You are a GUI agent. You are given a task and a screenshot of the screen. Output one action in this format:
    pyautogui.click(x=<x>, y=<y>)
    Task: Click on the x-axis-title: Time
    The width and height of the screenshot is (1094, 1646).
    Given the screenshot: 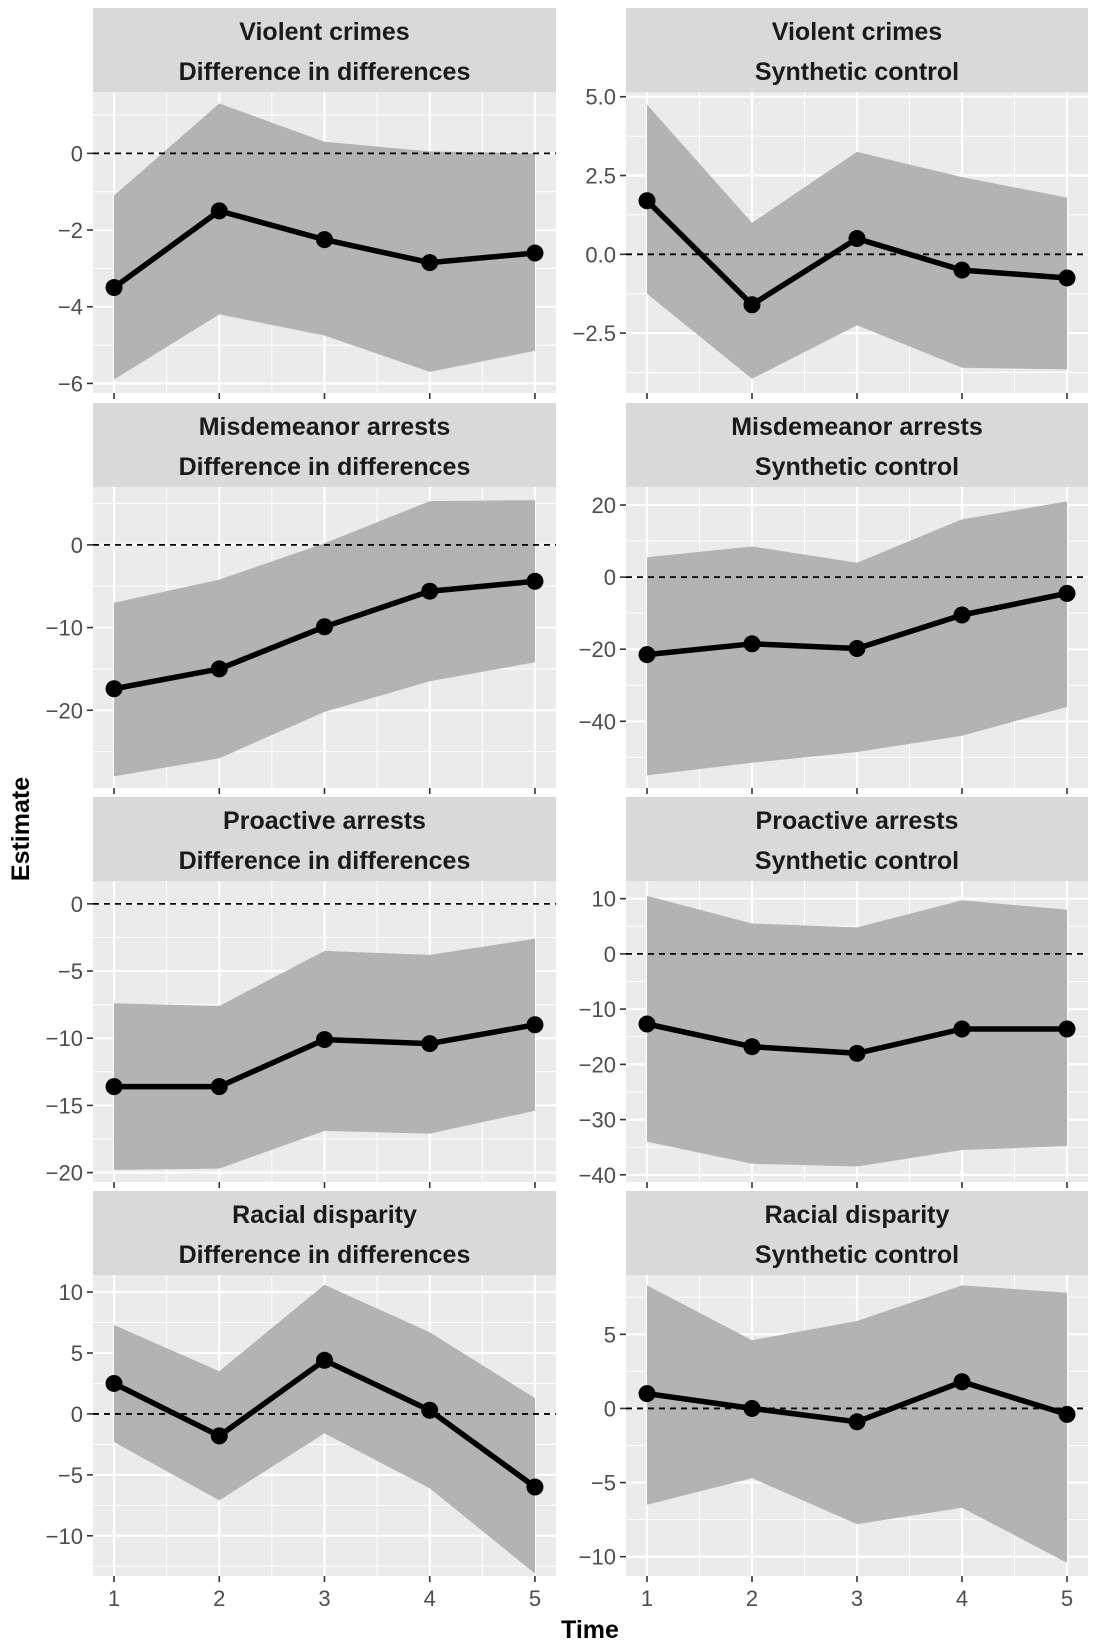 What is the action you would take?
    pyautogui.click(x=590, y=1630)
    